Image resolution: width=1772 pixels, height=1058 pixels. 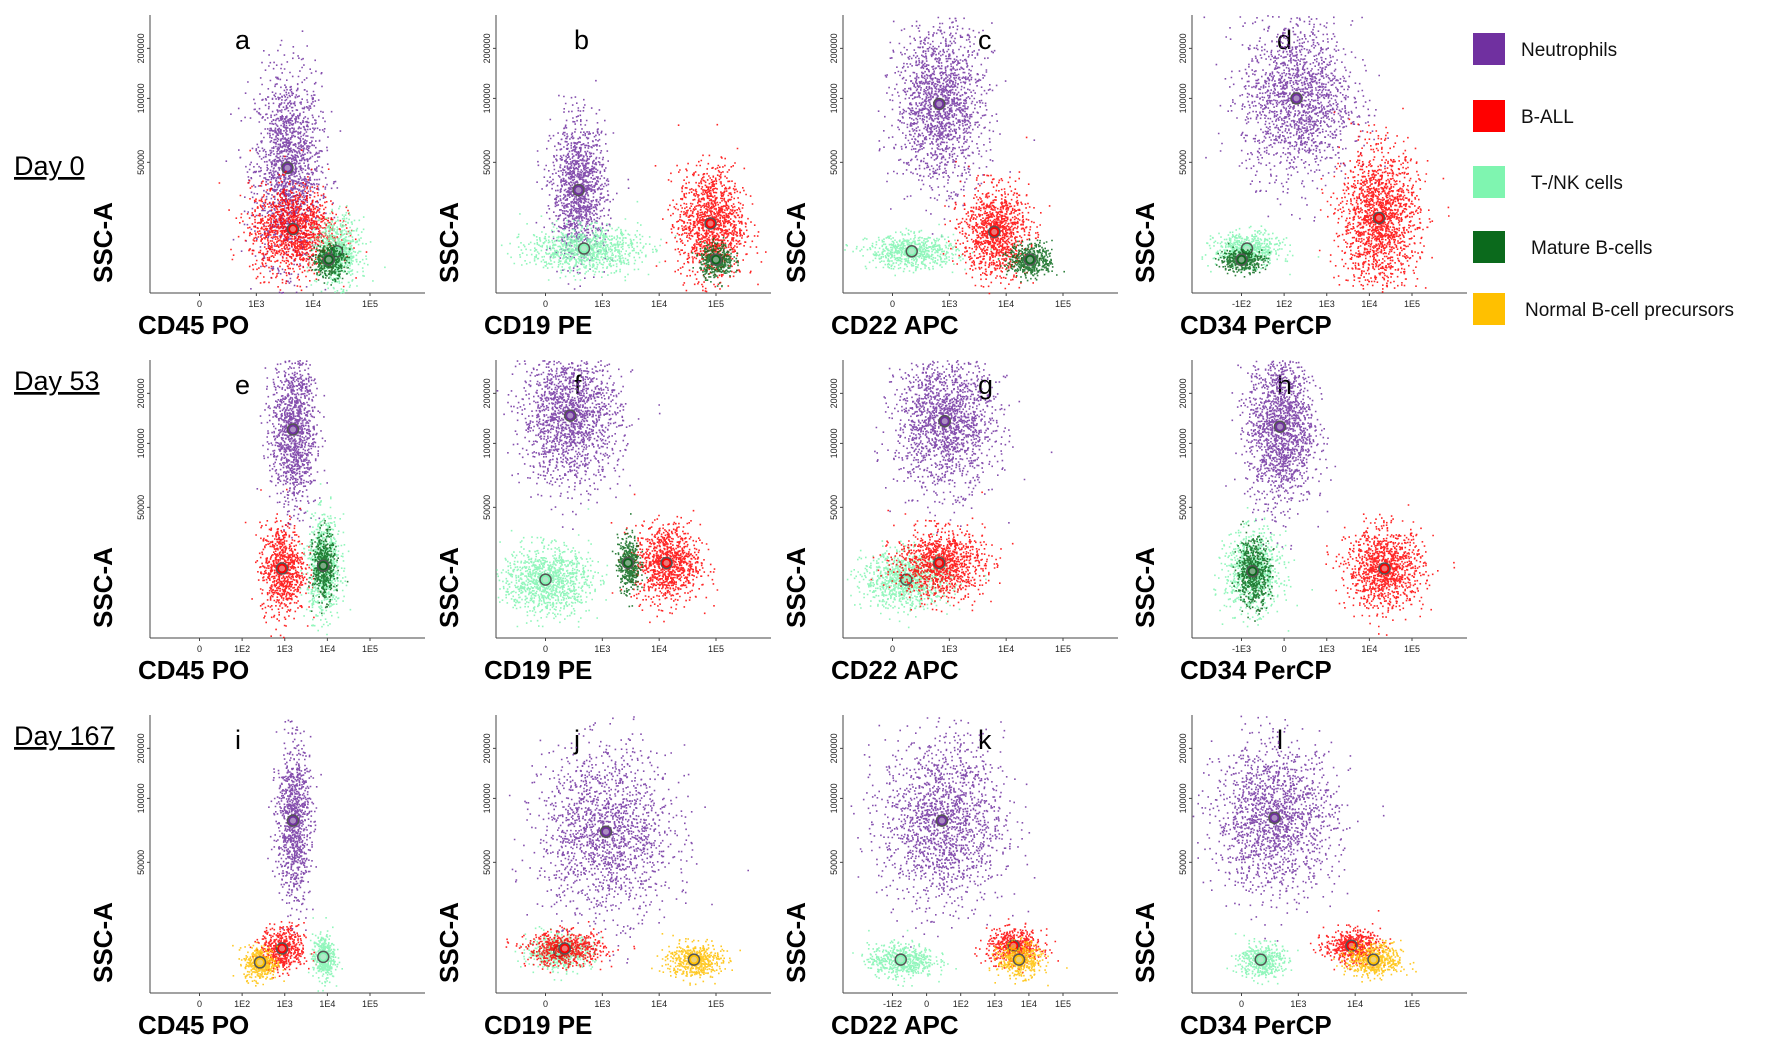 I want to click on row-label-day-167: Day 167, so click(x=64, y=736).